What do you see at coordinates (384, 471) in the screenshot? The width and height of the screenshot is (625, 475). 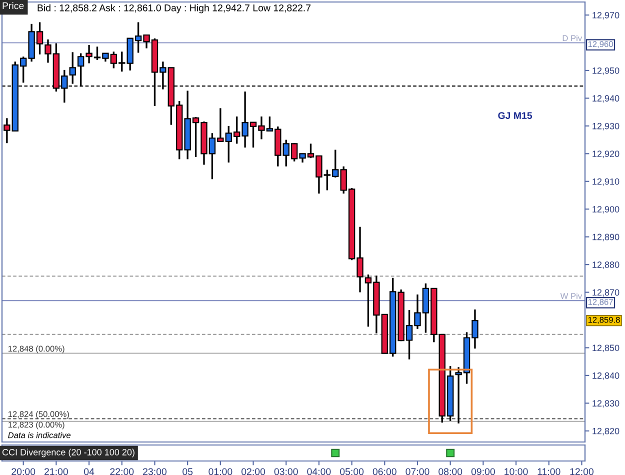 I see `x-tick-label: 06:00` at bounding box center [384, 471].